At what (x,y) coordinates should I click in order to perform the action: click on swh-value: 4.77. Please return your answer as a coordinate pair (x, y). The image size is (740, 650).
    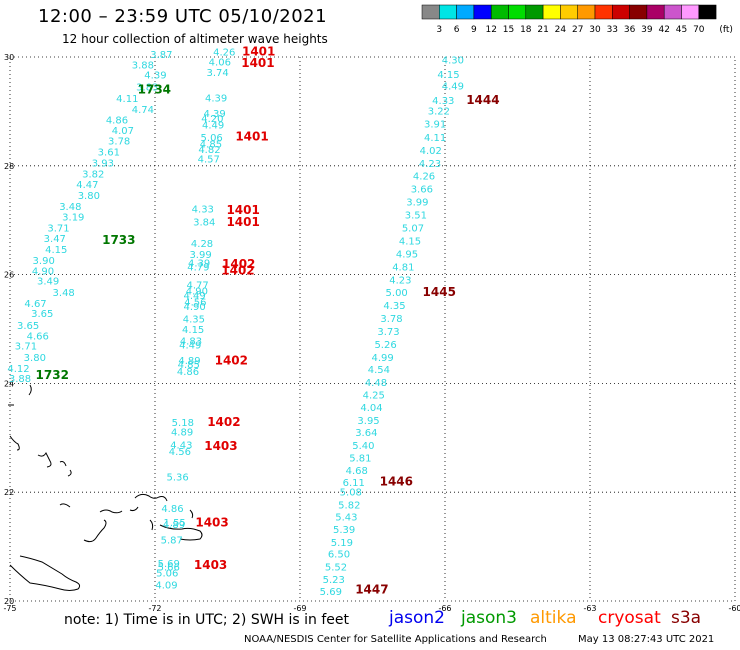
    Looking at the image, I should click on (197, 286).